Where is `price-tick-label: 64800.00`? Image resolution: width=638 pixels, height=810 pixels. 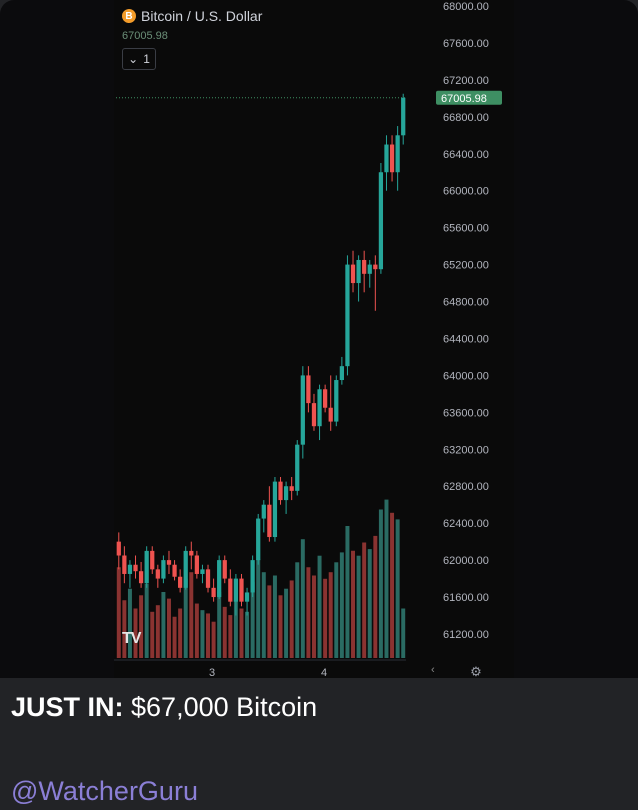
price-tick-label: 64800.00 is located at coordinates (466, 303).